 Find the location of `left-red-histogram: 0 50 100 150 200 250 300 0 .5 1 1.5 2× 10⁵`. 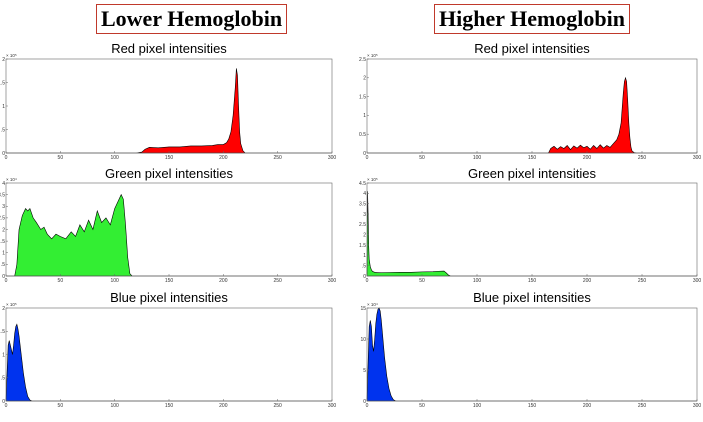

left-red-histogram: 0 50 100 150 200 250 300 0 .5 1 1.5 2× 10⁵ is located at coordinates (168, 107).